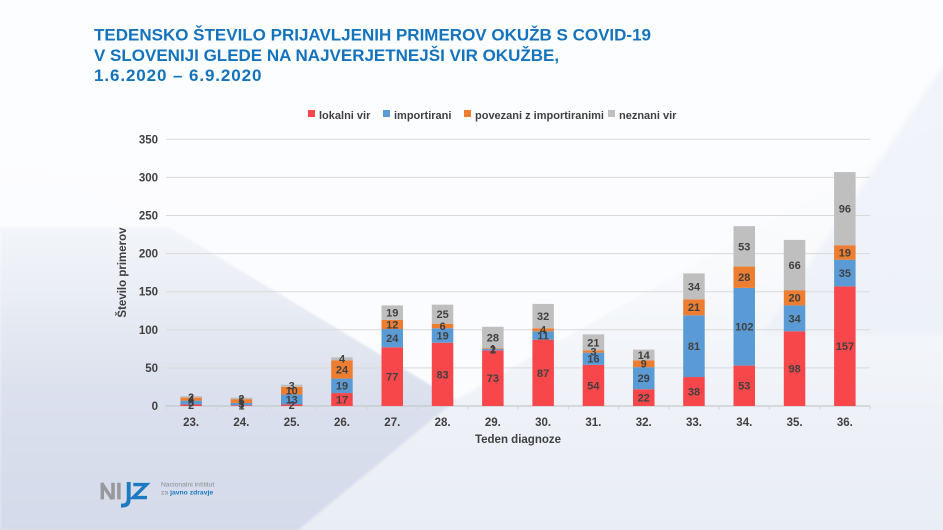 The width and height of the screenshot is (943, 530). I want to click on svg-text: 81, so click(694, 347).